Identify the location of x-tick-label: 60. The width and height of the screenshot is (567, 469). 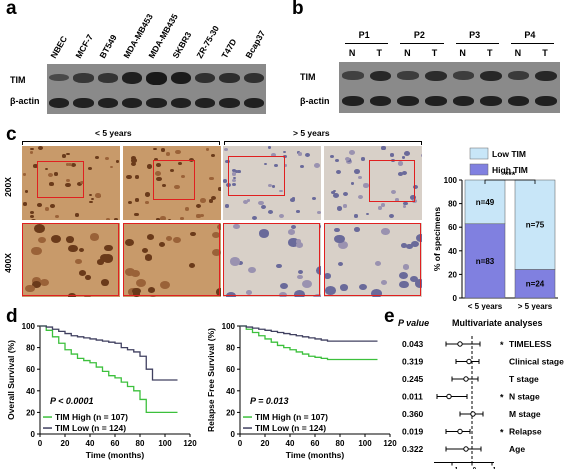
(315, 443).